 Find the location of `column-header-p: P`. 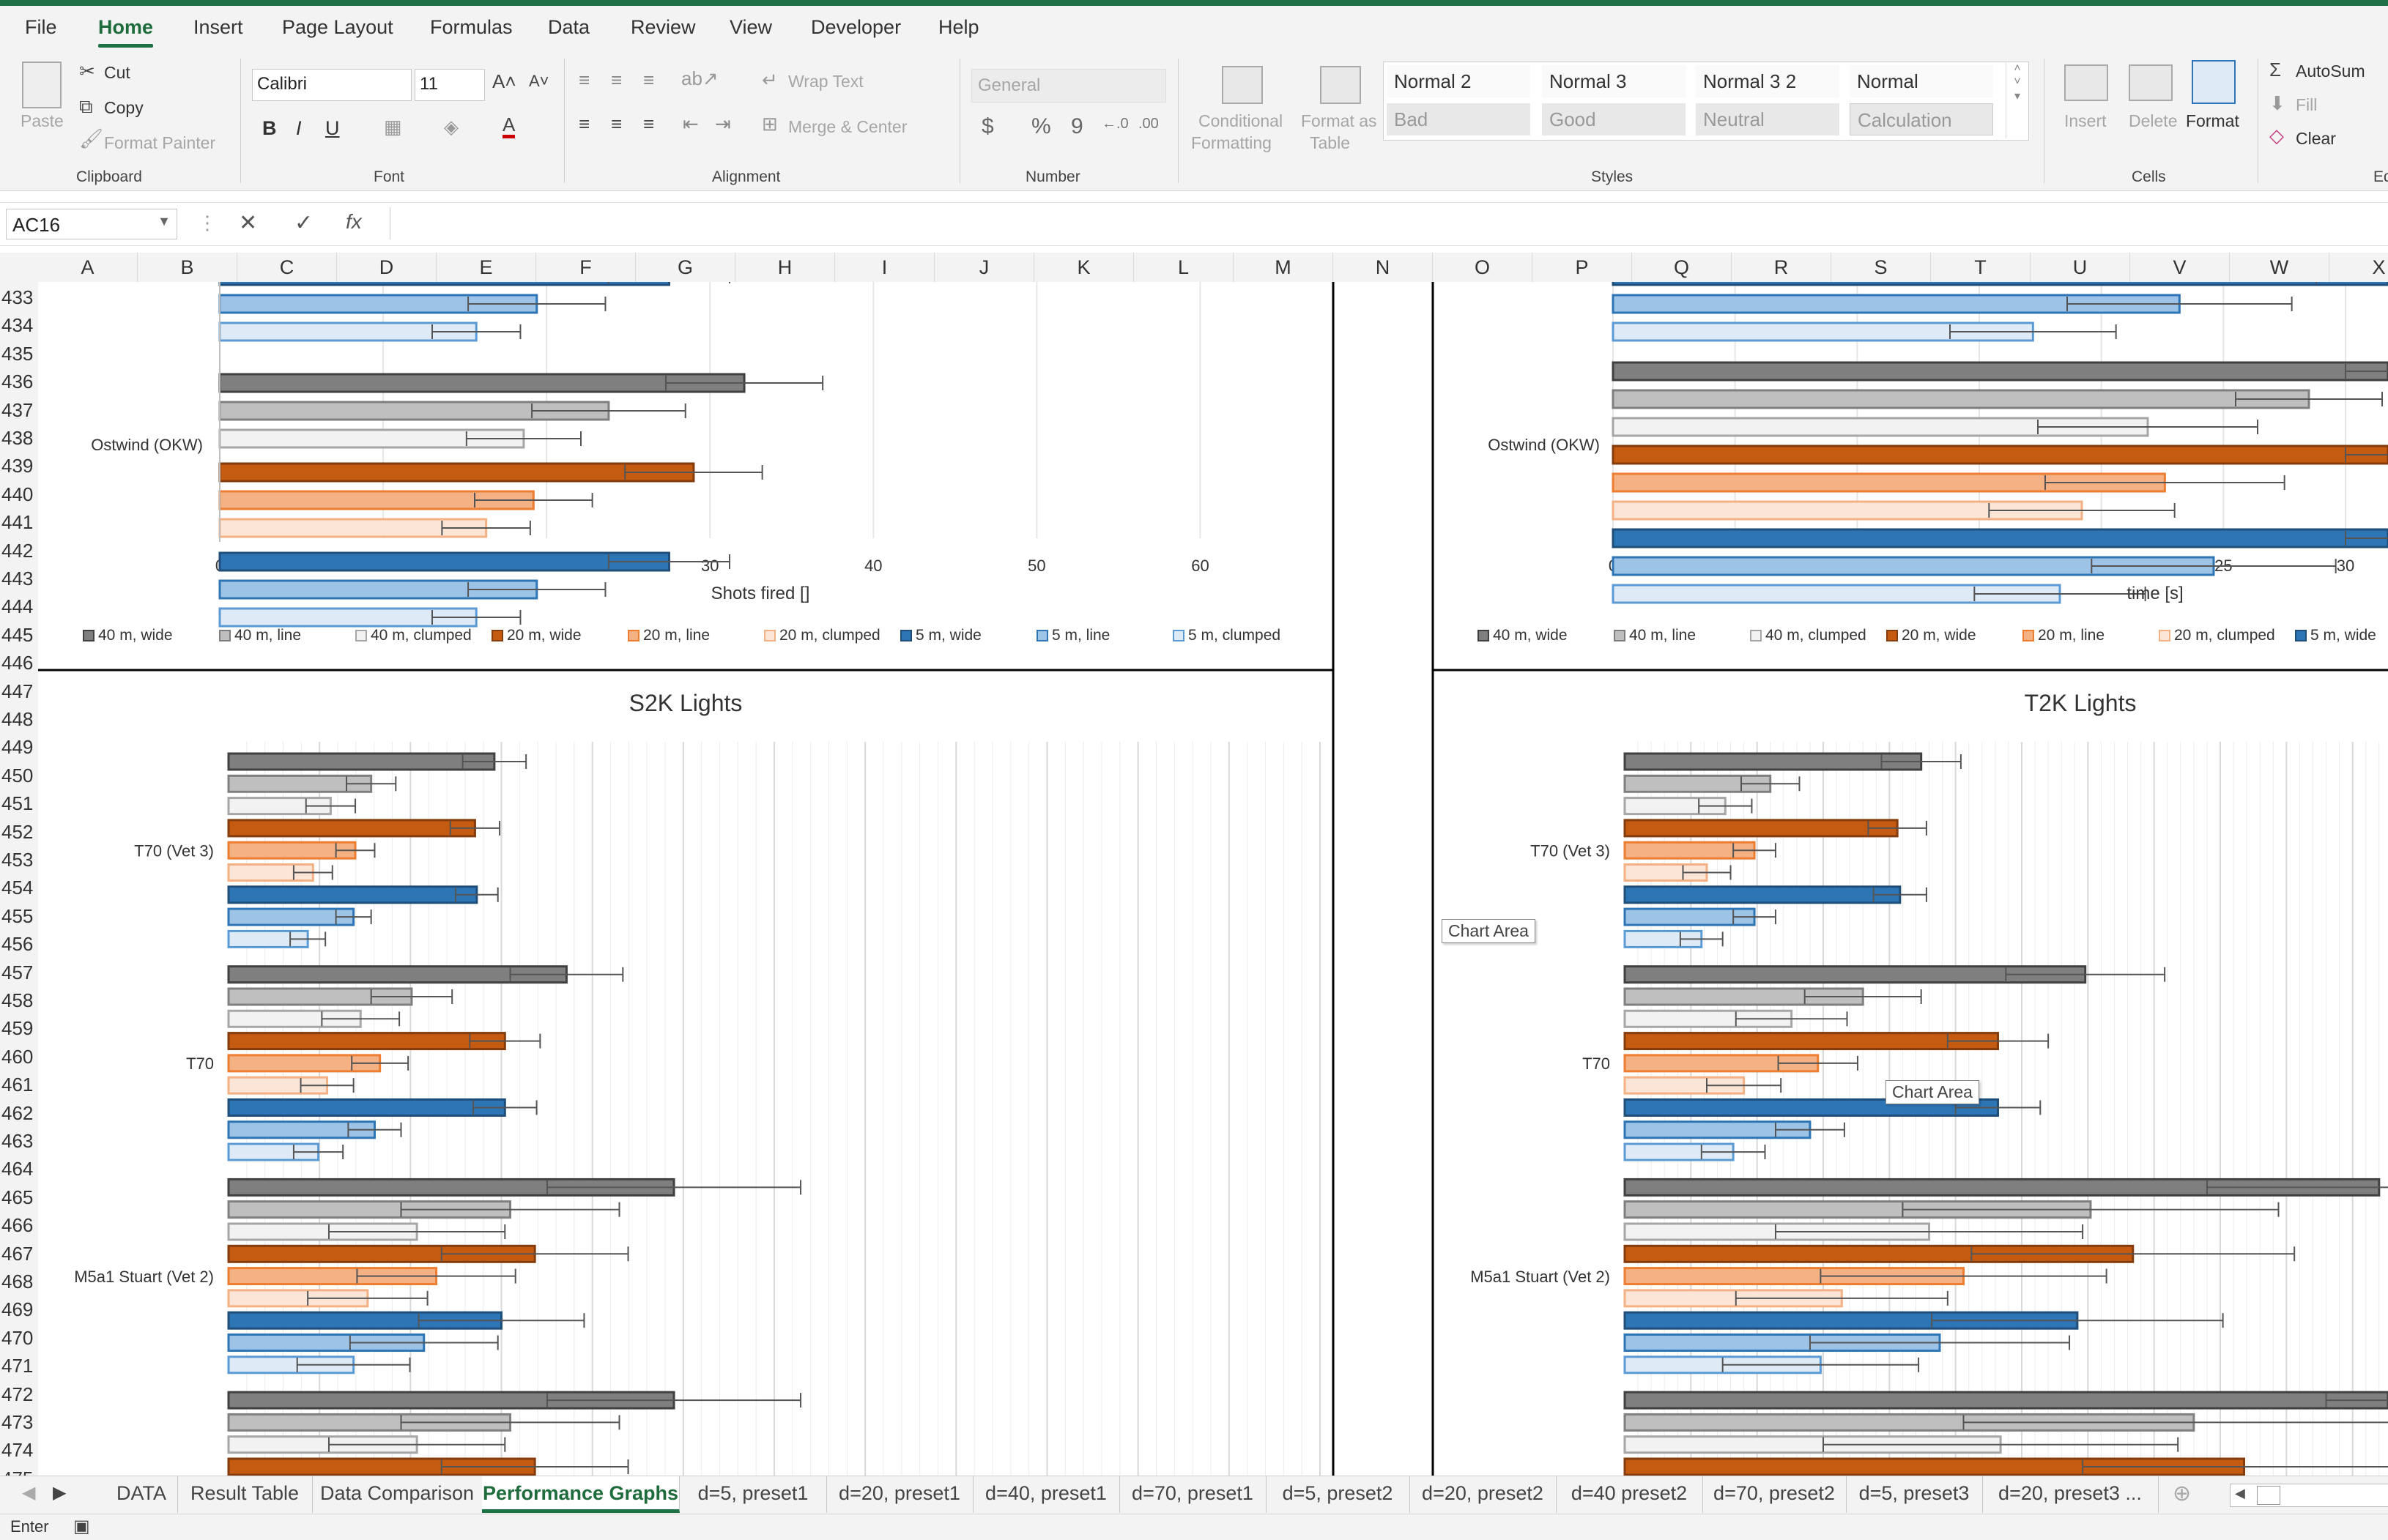

column-header-p: P is located at coordinates (1582, 267).